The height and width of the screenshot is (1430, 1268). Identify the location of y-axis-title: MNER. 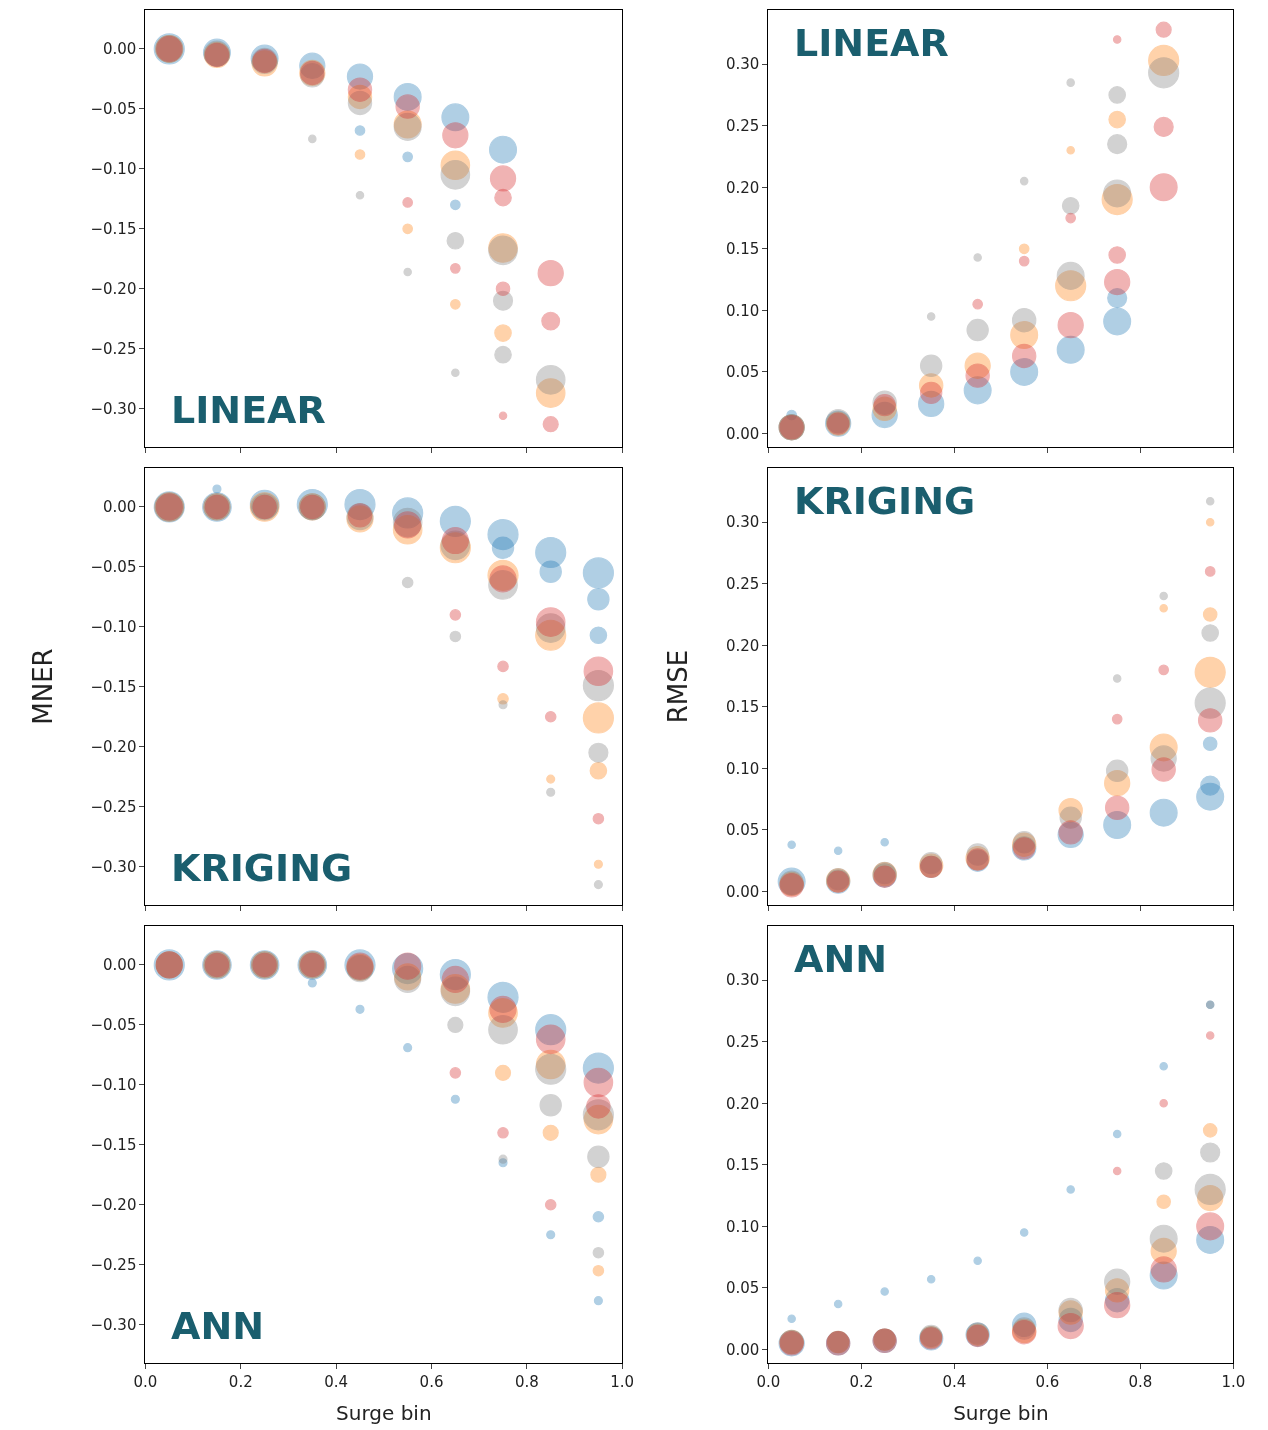
(42, 686).